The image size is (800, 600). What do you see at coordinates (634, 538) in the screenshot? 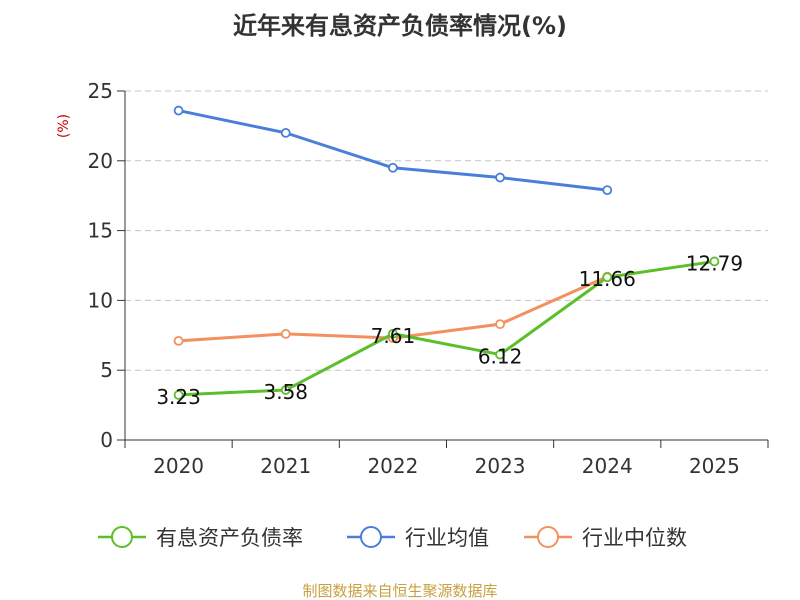
I see `legend-label: 行业中位数` at bounding box center [634, 538].